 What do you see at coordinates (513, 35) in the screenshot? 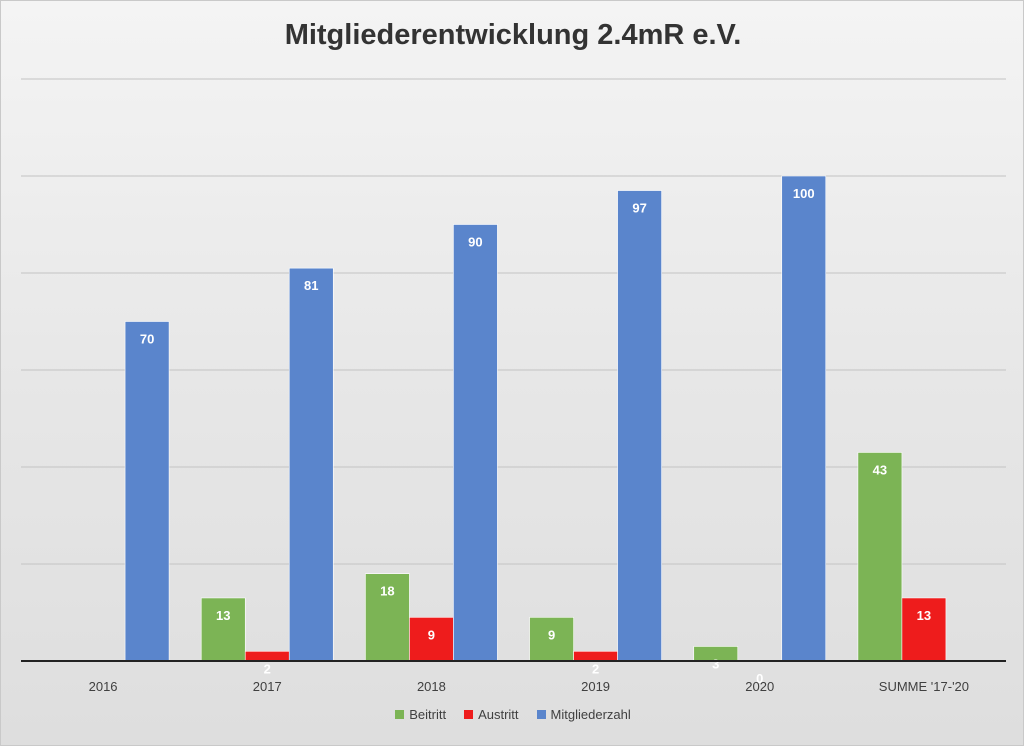
I see `chart-title: Mitgliederentwicklung 2.4mR e.V.` at bounding box center [513, 35].